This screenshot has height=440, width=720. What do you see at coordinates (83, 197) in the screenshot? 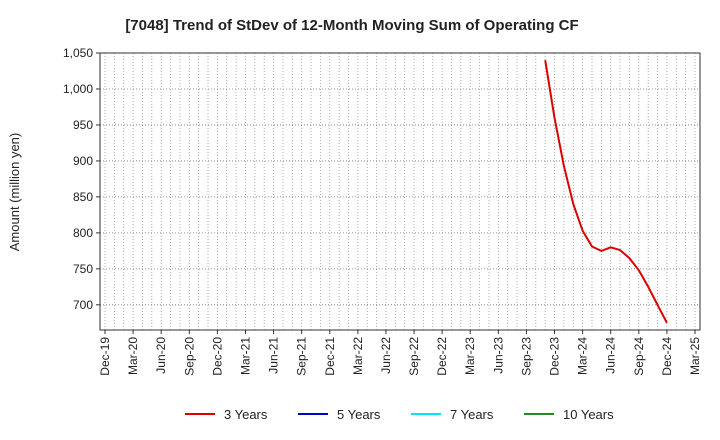
I see `y-tick-label: 850` at bounding box center [83, 197].